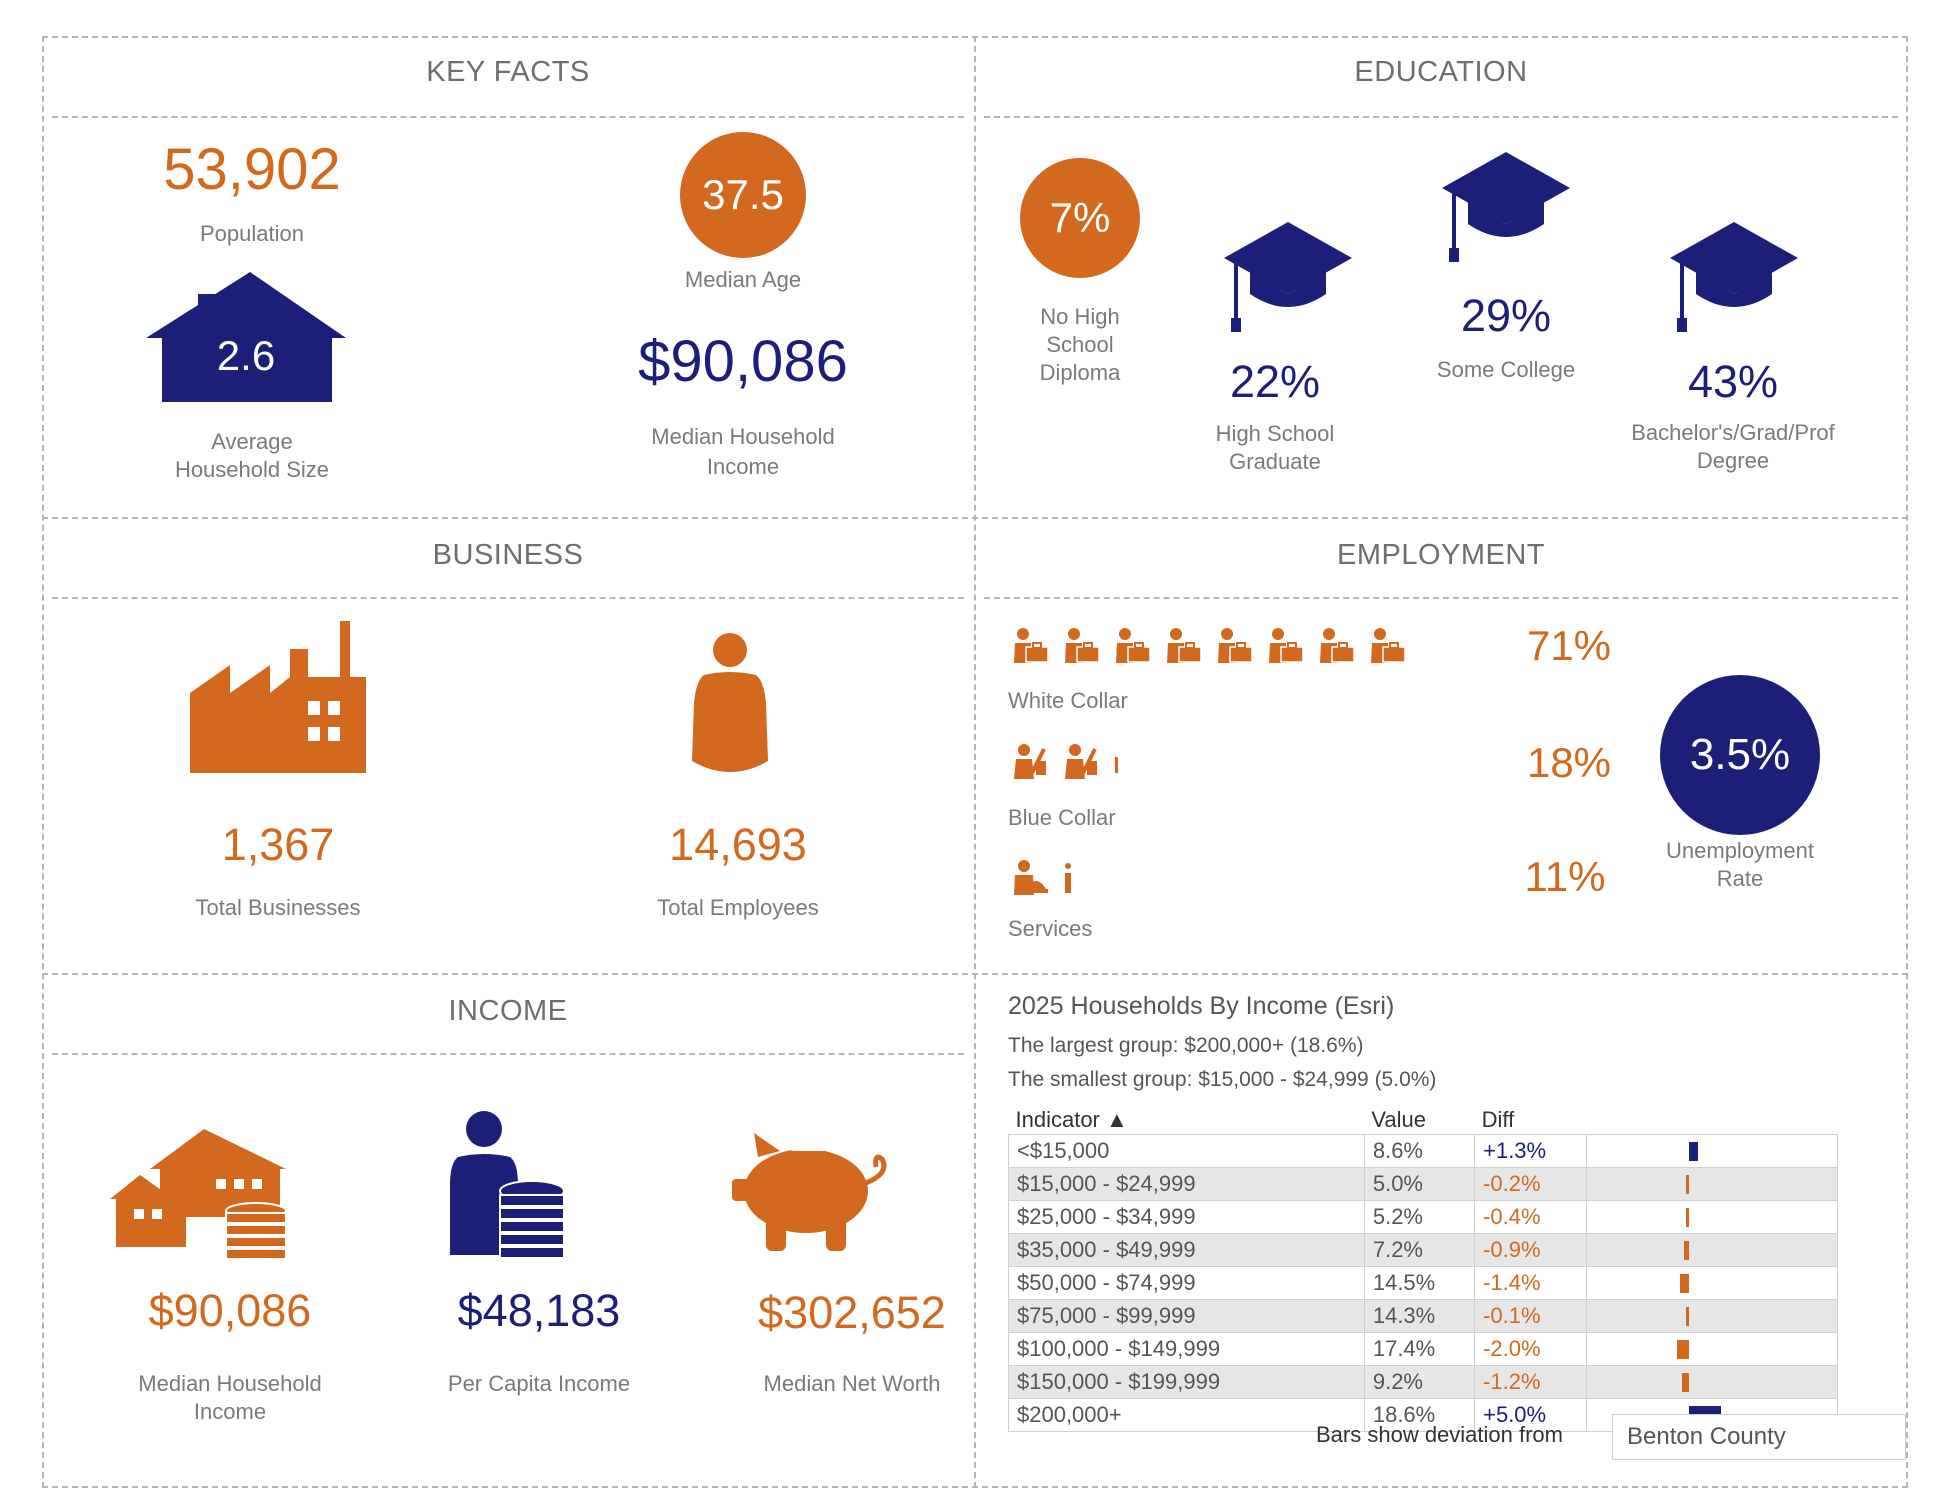 This screenshot has height=1500, width=1942. What do you see at coordinates (1275, 433) in the screenshot?
I see `high-school-label-1: High School` at bounding box center [1275, 433].